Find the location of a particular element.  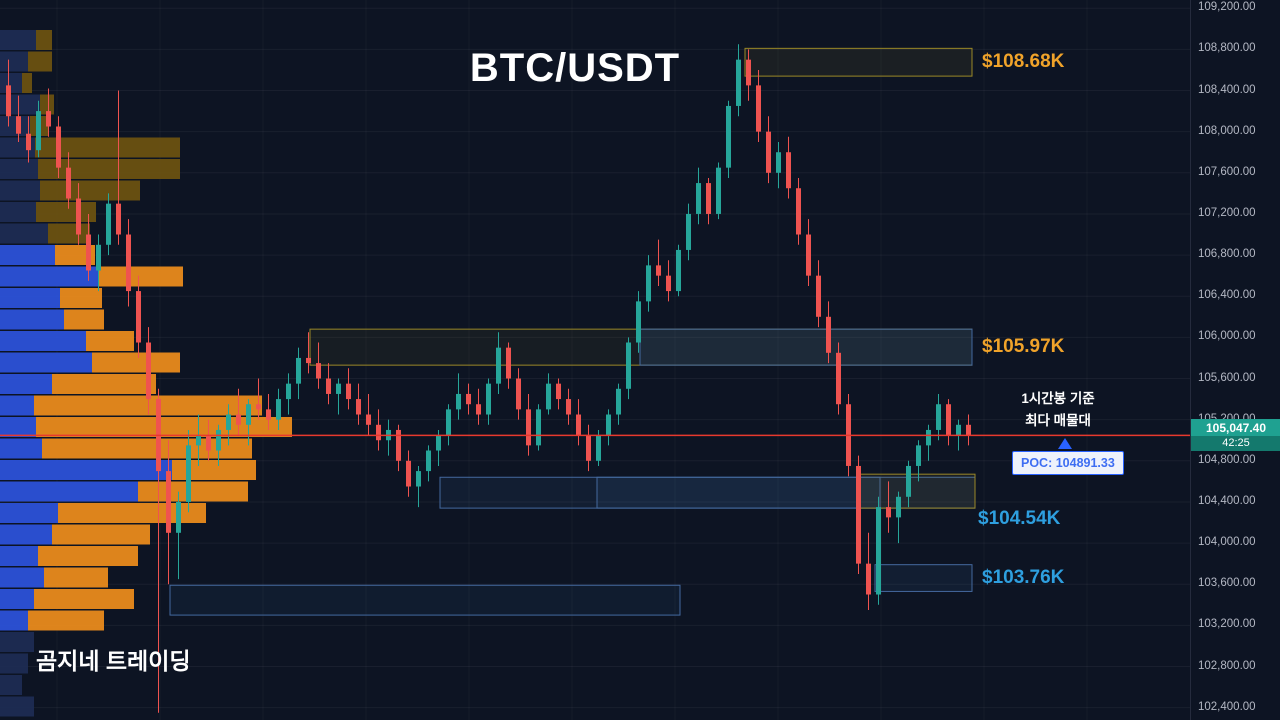

level-label: $104.54K is located at coordinates (1019, 518).